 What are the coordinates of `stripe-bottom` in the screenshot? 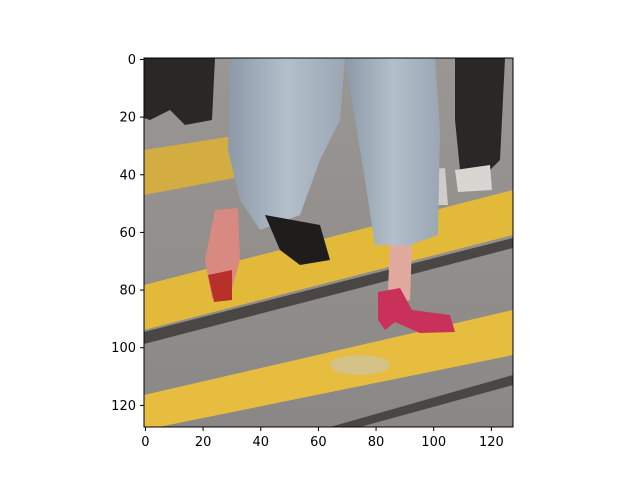 It's located at (328, 368).